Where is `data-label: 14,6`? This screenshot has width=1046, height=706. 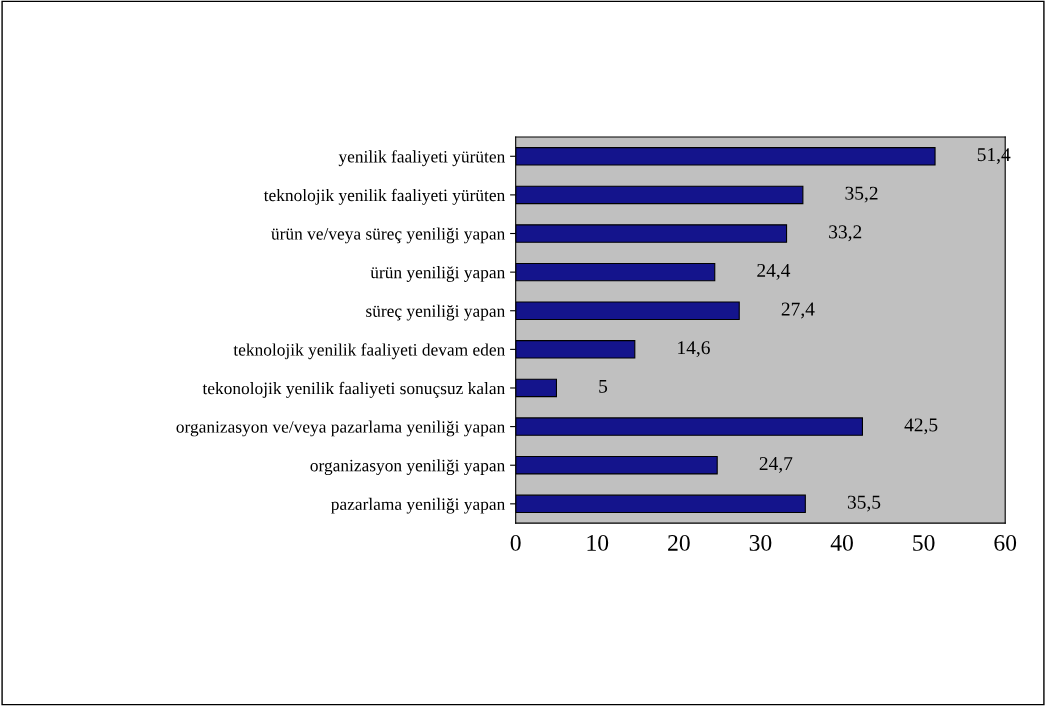
data-label: 14,6 is located at coordinates (694, 349).